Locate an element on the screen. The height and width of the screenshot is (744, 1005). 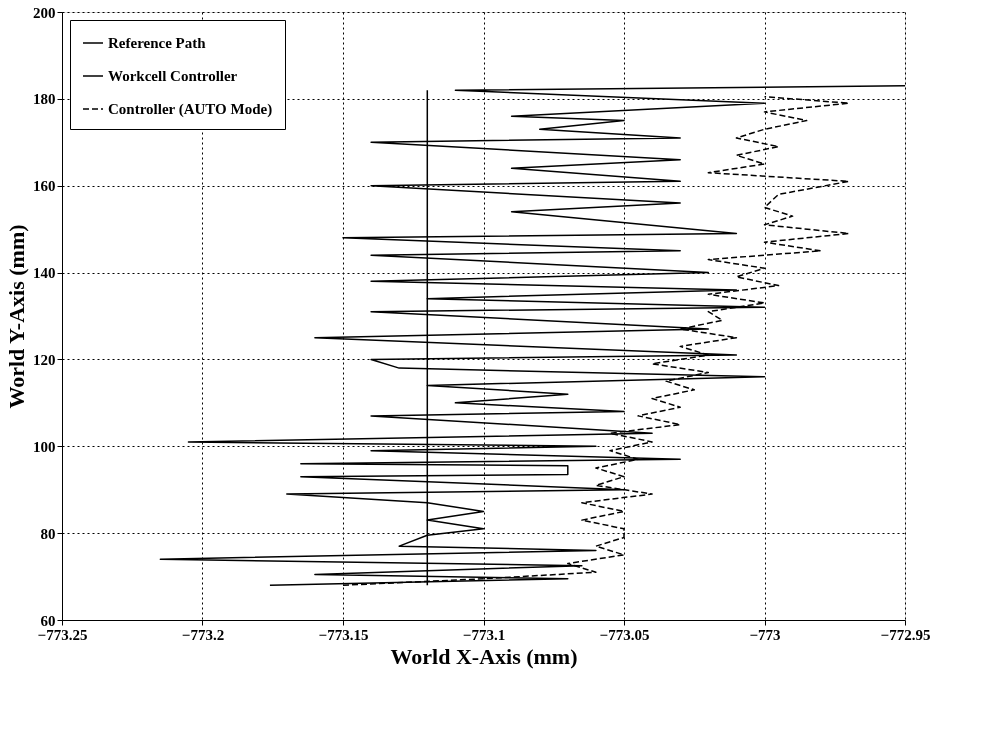
x-axis-title: World X-Axis (mm) is located at coordinates (484, 656).